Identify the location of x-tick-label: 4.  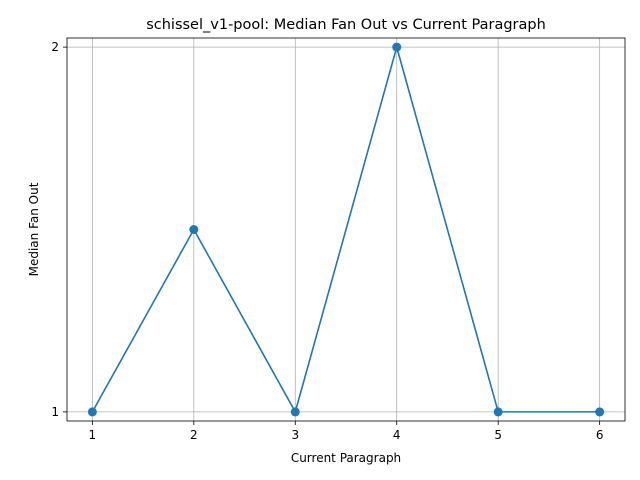
(397, 435).